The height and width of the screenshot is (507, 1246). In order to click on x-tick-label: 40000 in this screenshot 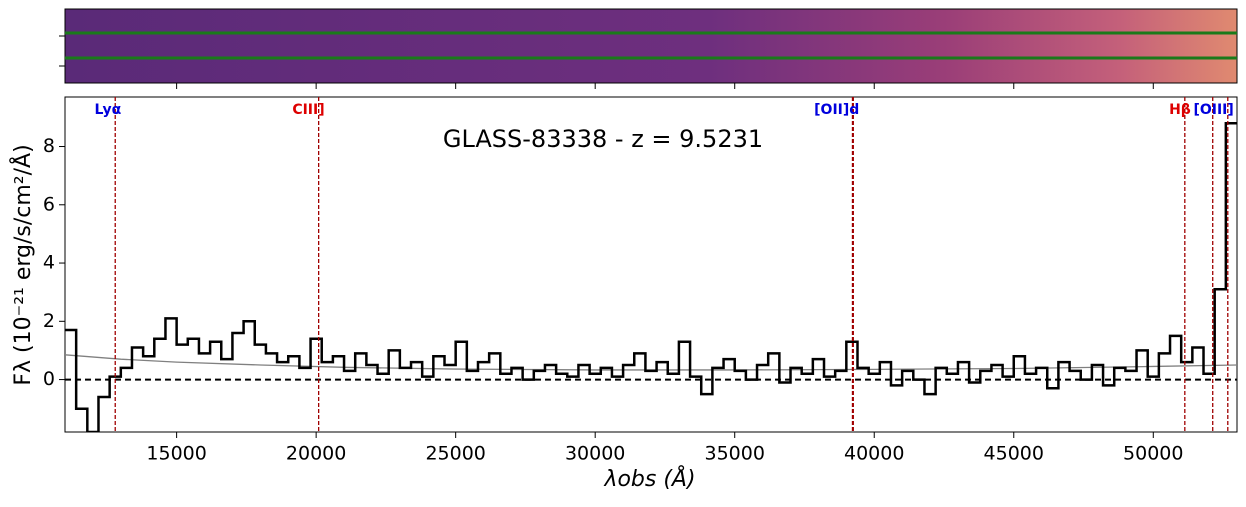, I will do `click(874, 454)`.